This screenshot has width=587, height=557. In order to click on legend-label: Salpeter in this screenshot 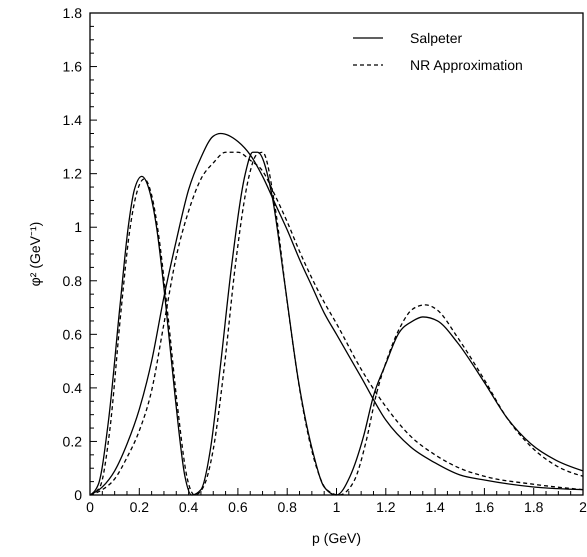, I will do `click(436, 38)`.